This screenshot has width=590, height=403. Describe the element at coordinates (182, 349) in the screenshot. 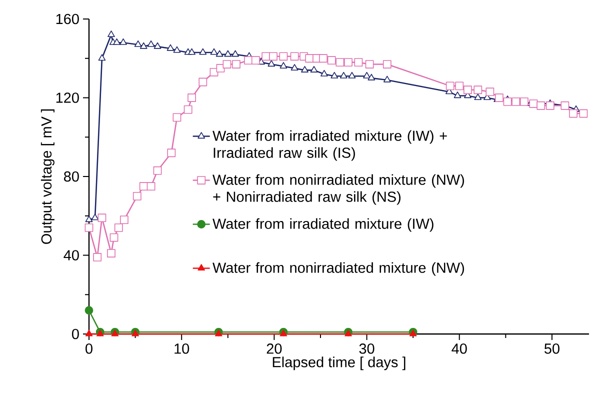

I see `x-tick-label: 10` at that location.